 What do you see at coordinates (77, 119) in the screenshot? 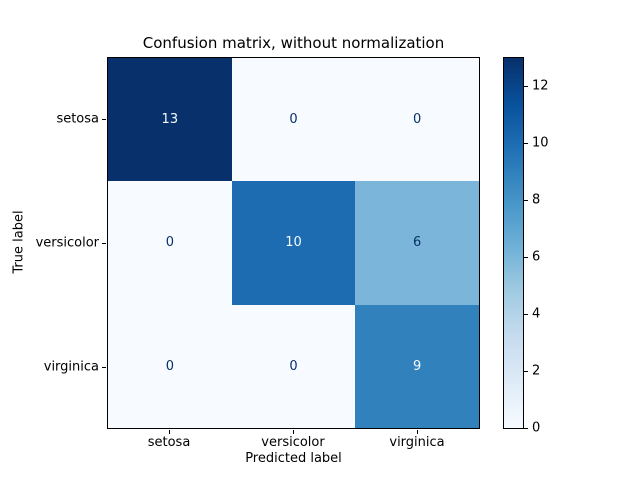
I see `y-tick-label: setosa` at bounding box center [77, 119].